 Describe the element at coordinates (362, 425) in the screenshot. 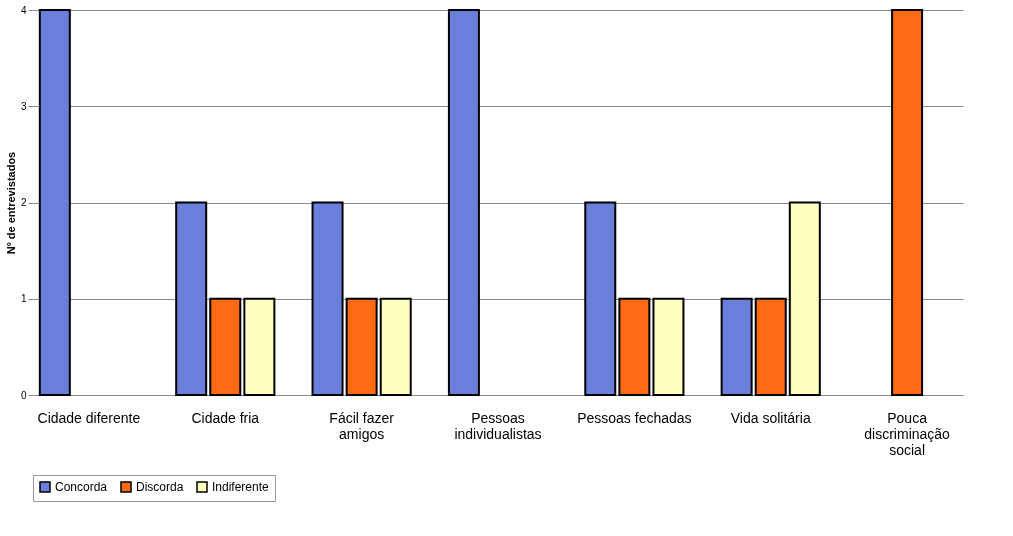

I see `x-tick-label: Fácil fazer amigos` at that location.